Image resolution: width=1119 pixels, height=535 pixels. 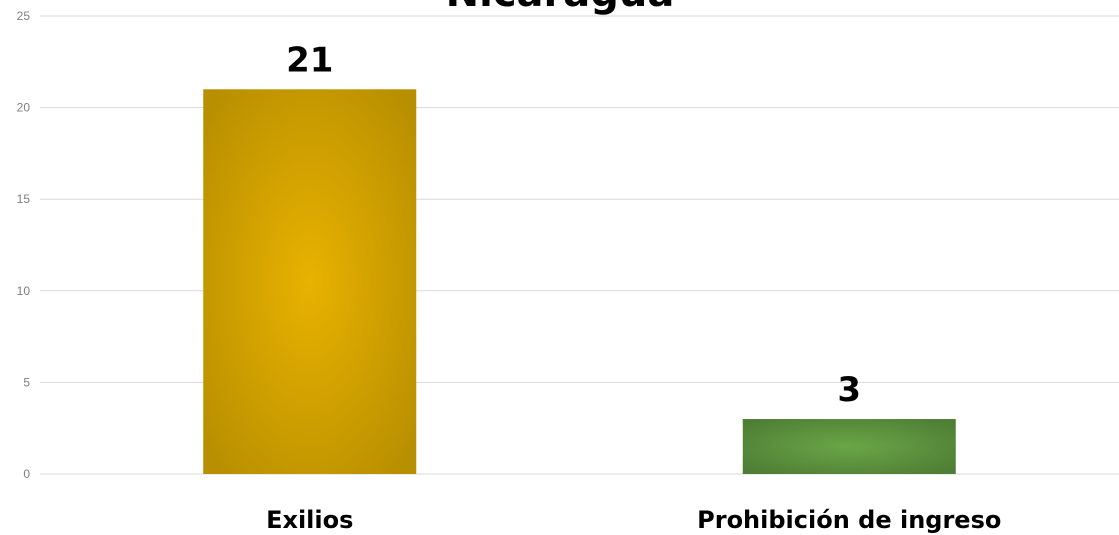 I want to click on y-tick-label: 15, so click(x=24, y=199).